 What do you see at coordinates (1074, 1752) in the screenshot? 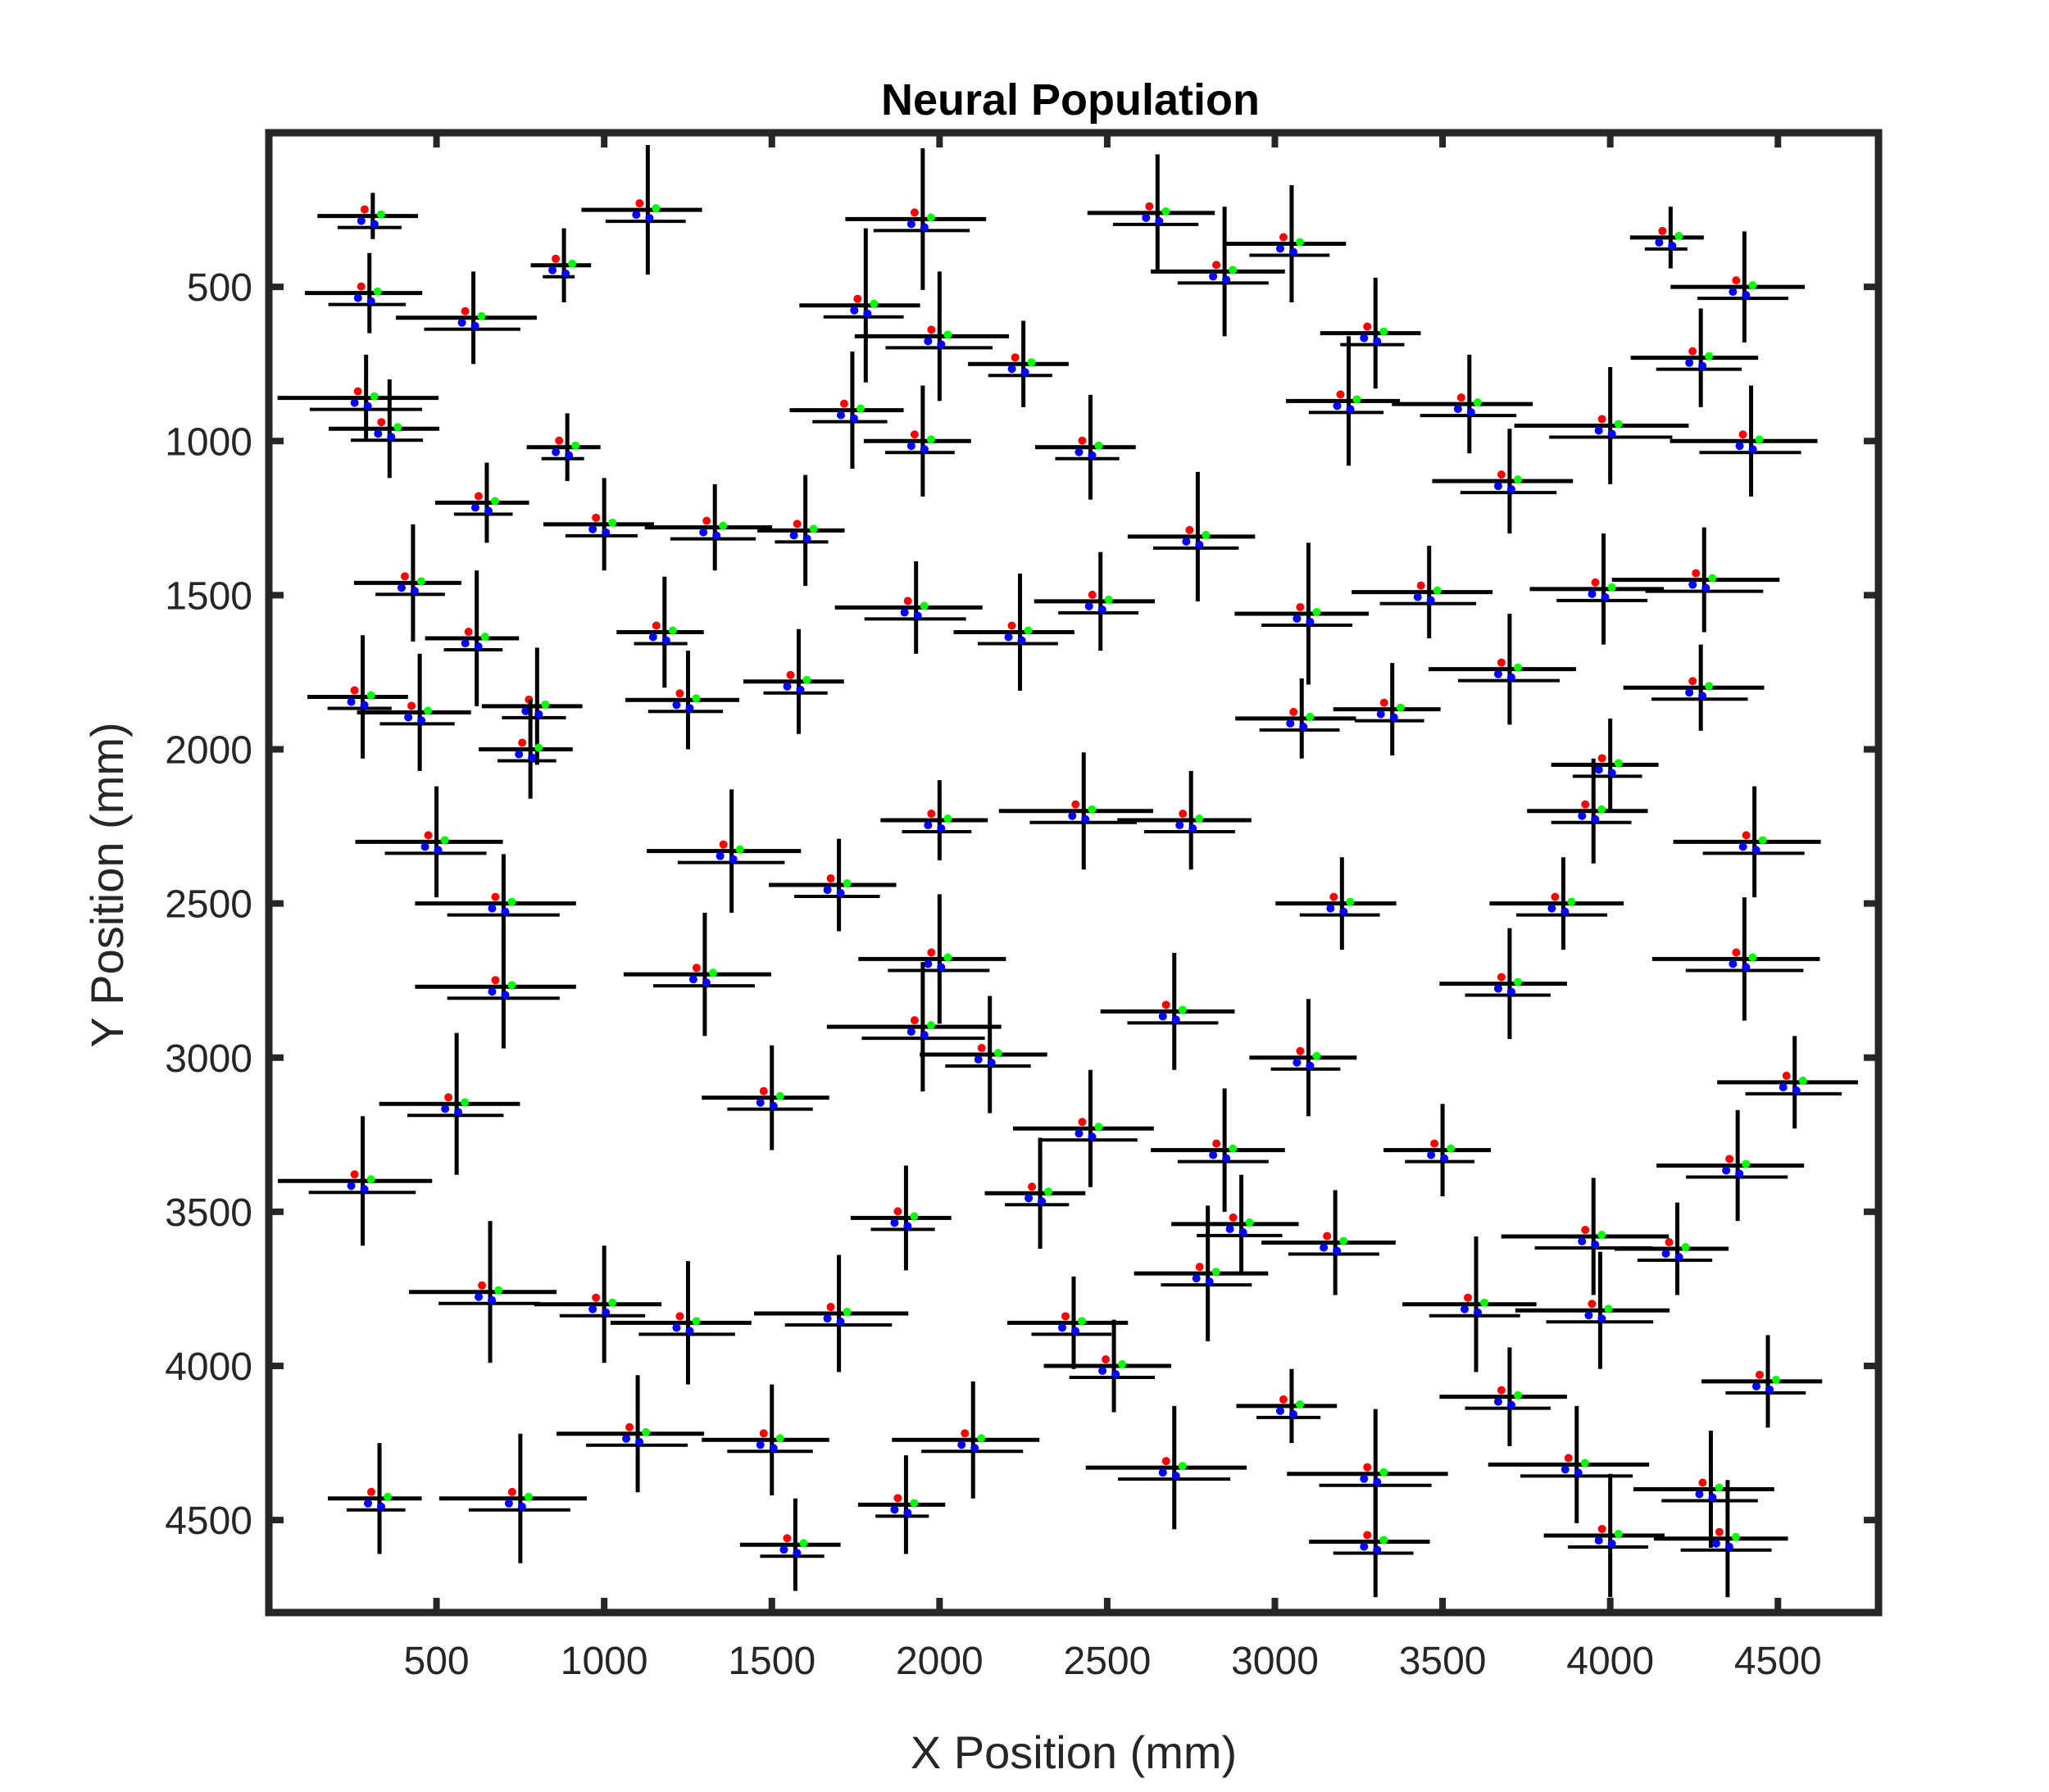
I see `x-axis-label: X Position (mm)` at bounding box center [1074, 1752].